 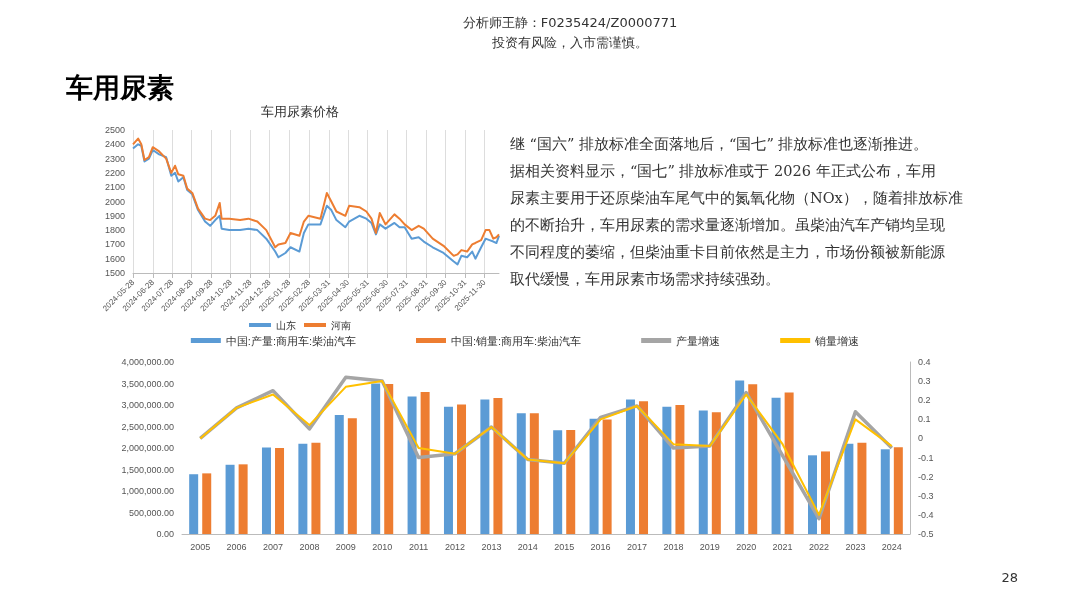 I want to click on y-tick-label: 1,000,000.00, so click(x=147, y=491).